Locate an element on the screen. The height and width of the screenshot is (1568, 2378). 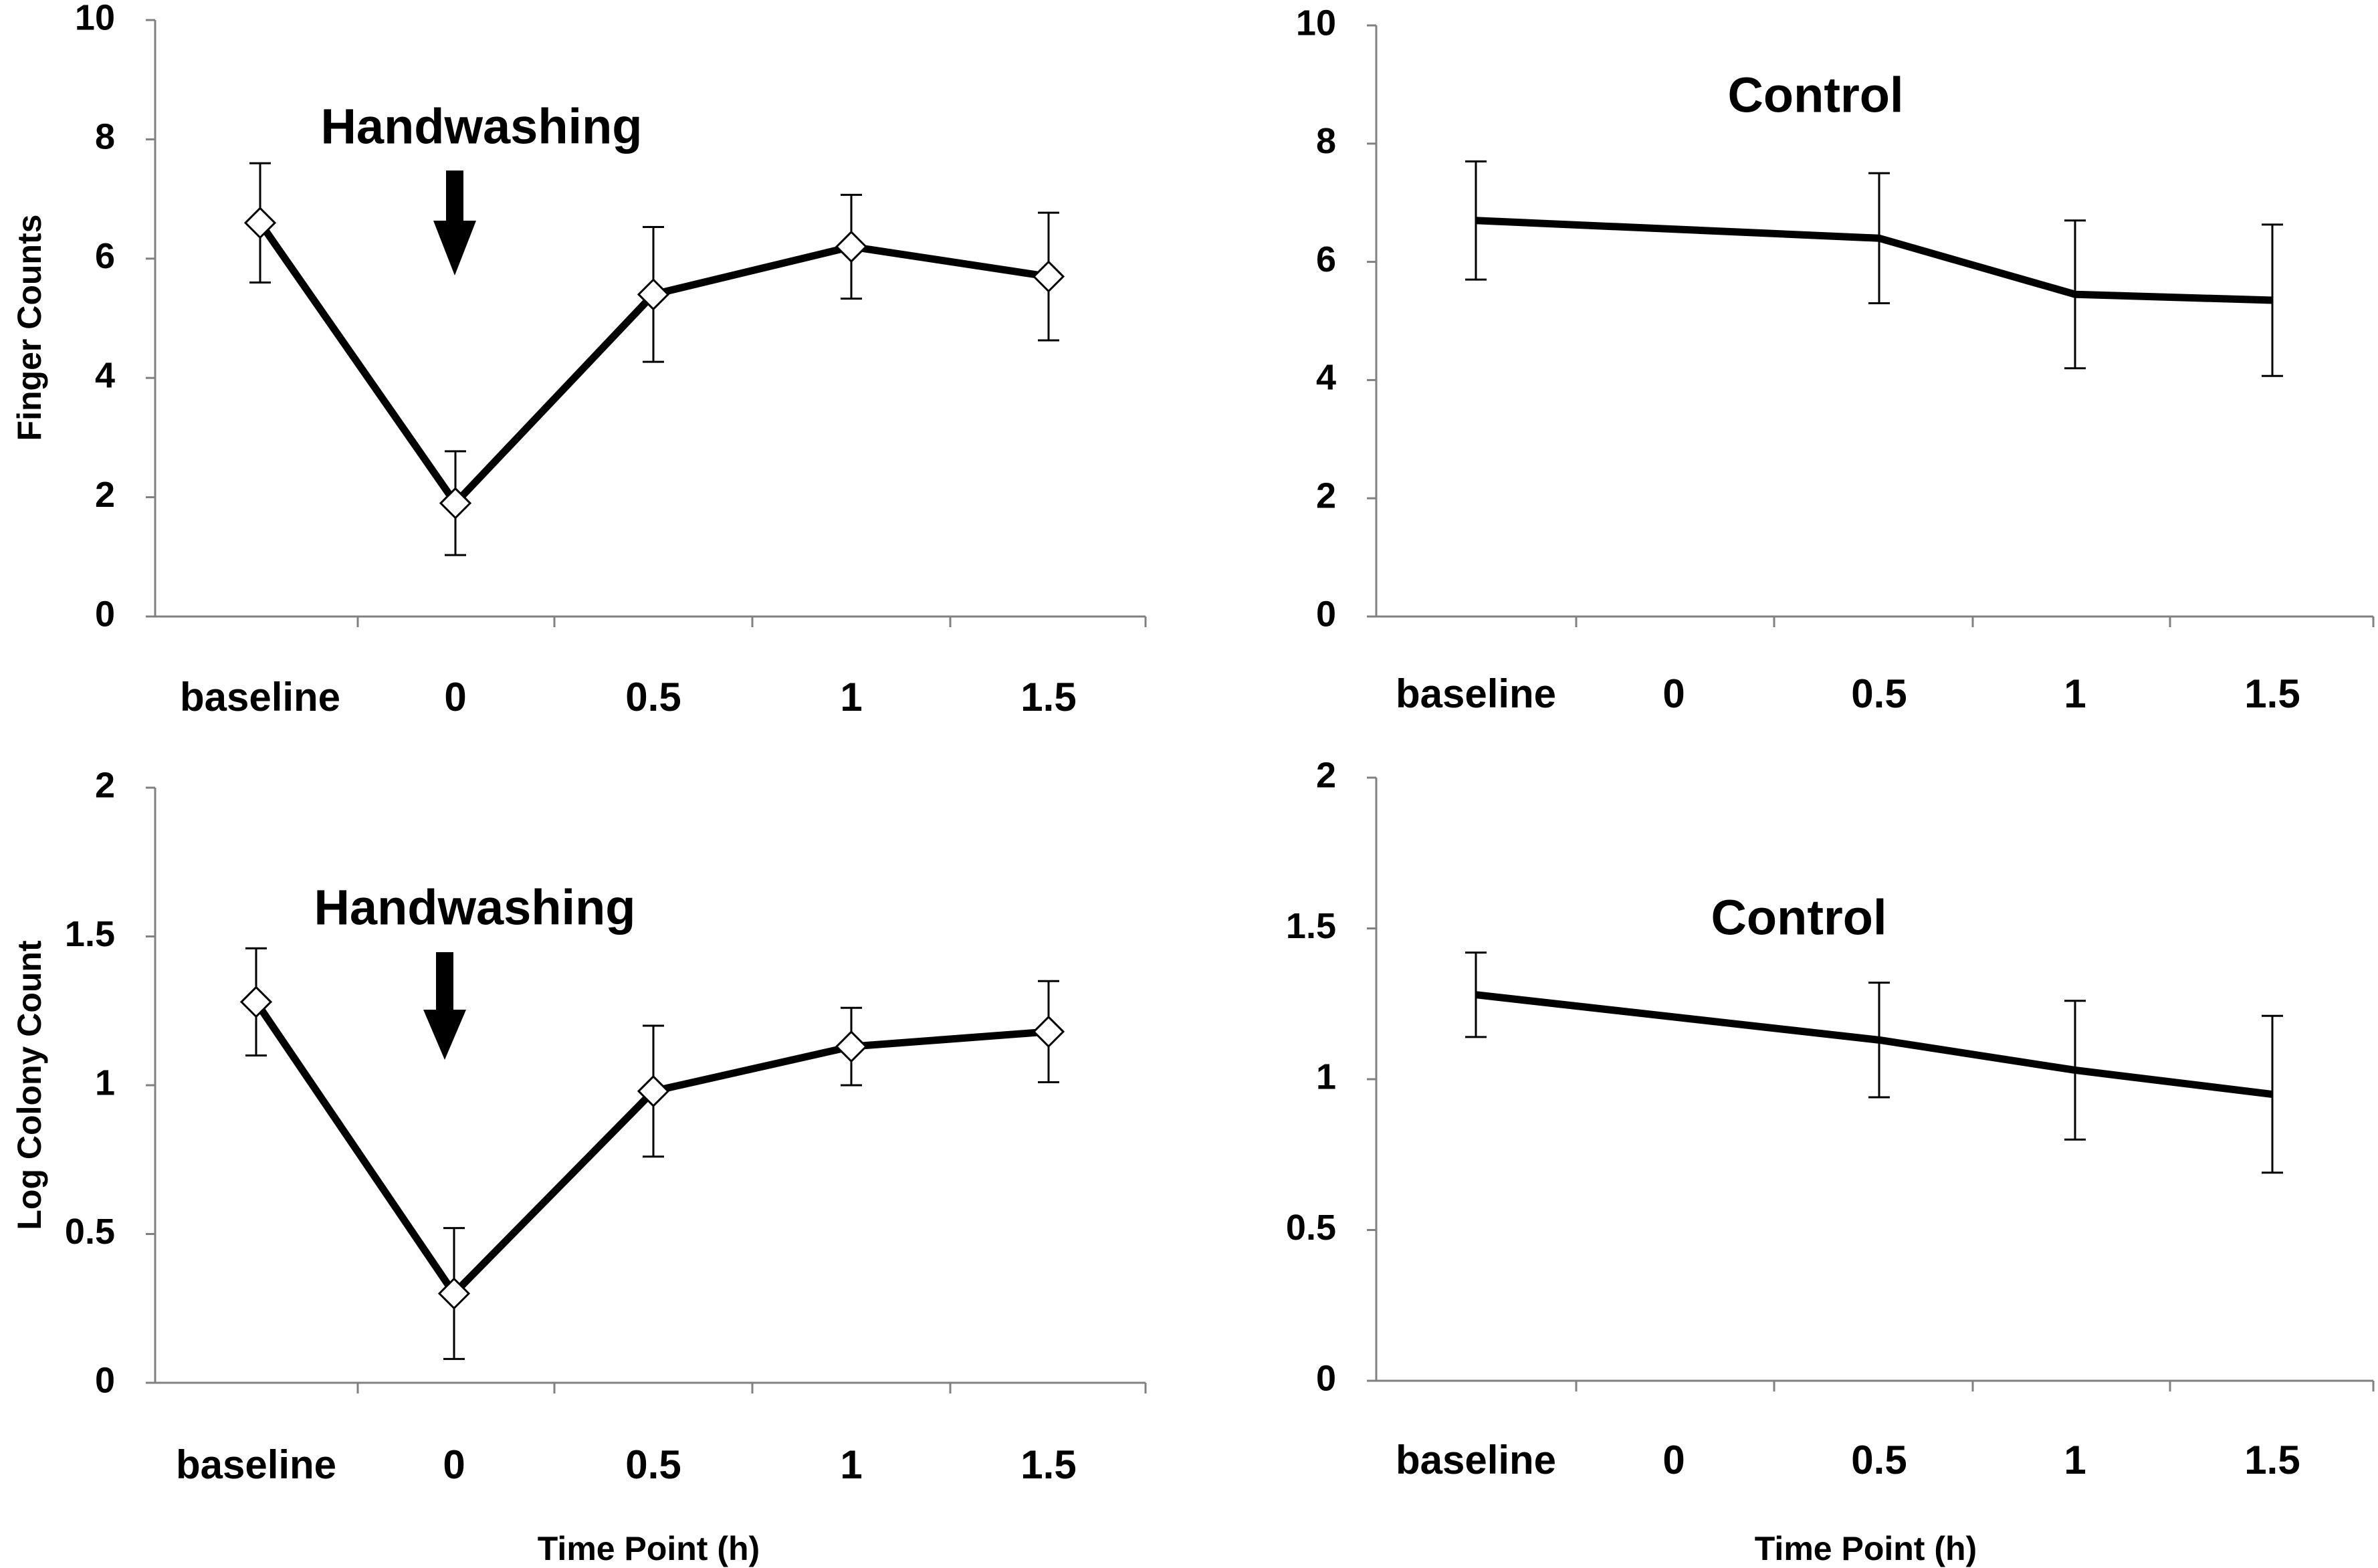
y-axis-title: Log Colony Count is located at coordinates (30, 1085).